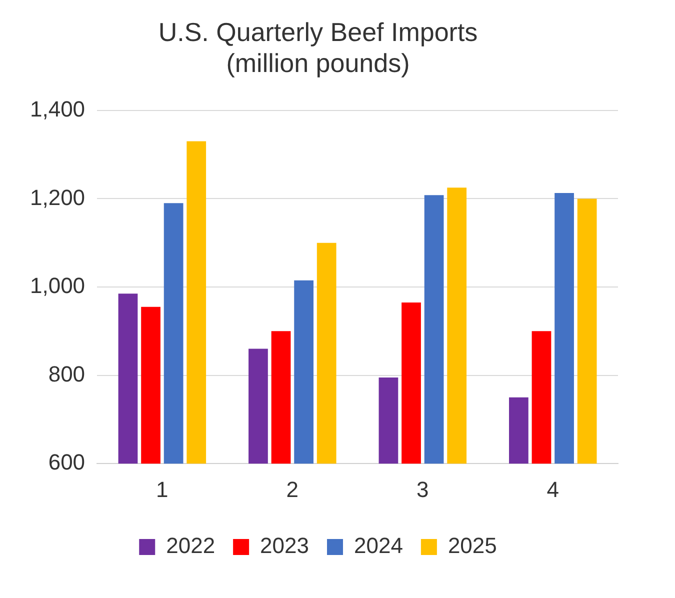  Describe the element at coordinates (378, 545) in the screenshot. I see `legend-label: 2024` at that location.